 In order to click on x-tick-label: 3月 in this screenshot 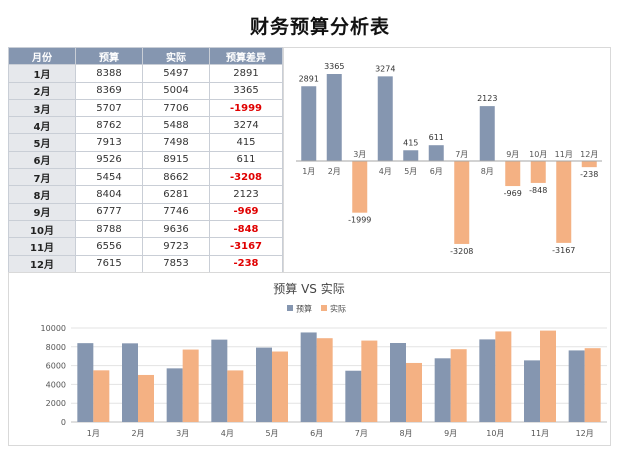, I will do `click(182, 433)`.